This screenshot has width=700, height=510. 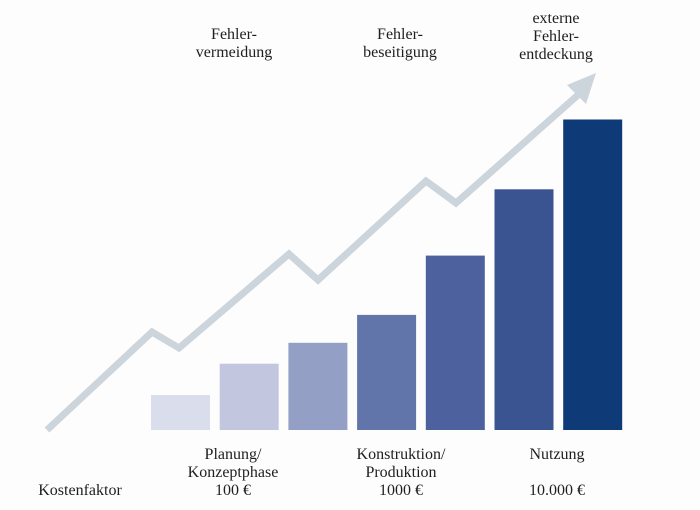 I want to click on phase-label-konstruktion: Konstruktion/ Produktion, so click(x=401, y=463).